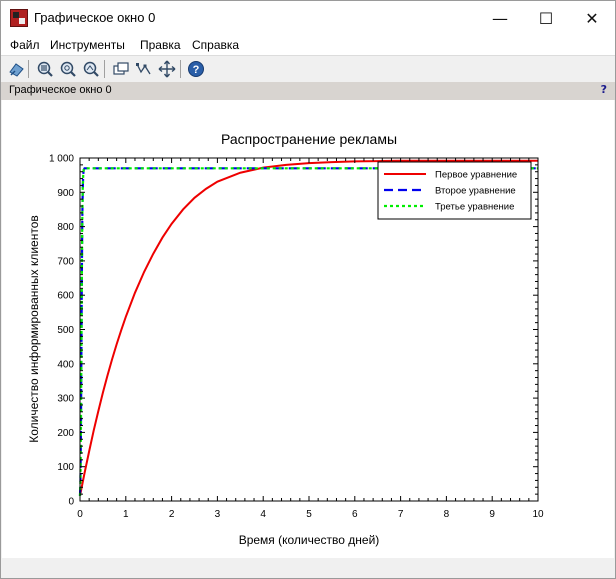  I want to click on maximize-icon: ☐, so click(546, 18).